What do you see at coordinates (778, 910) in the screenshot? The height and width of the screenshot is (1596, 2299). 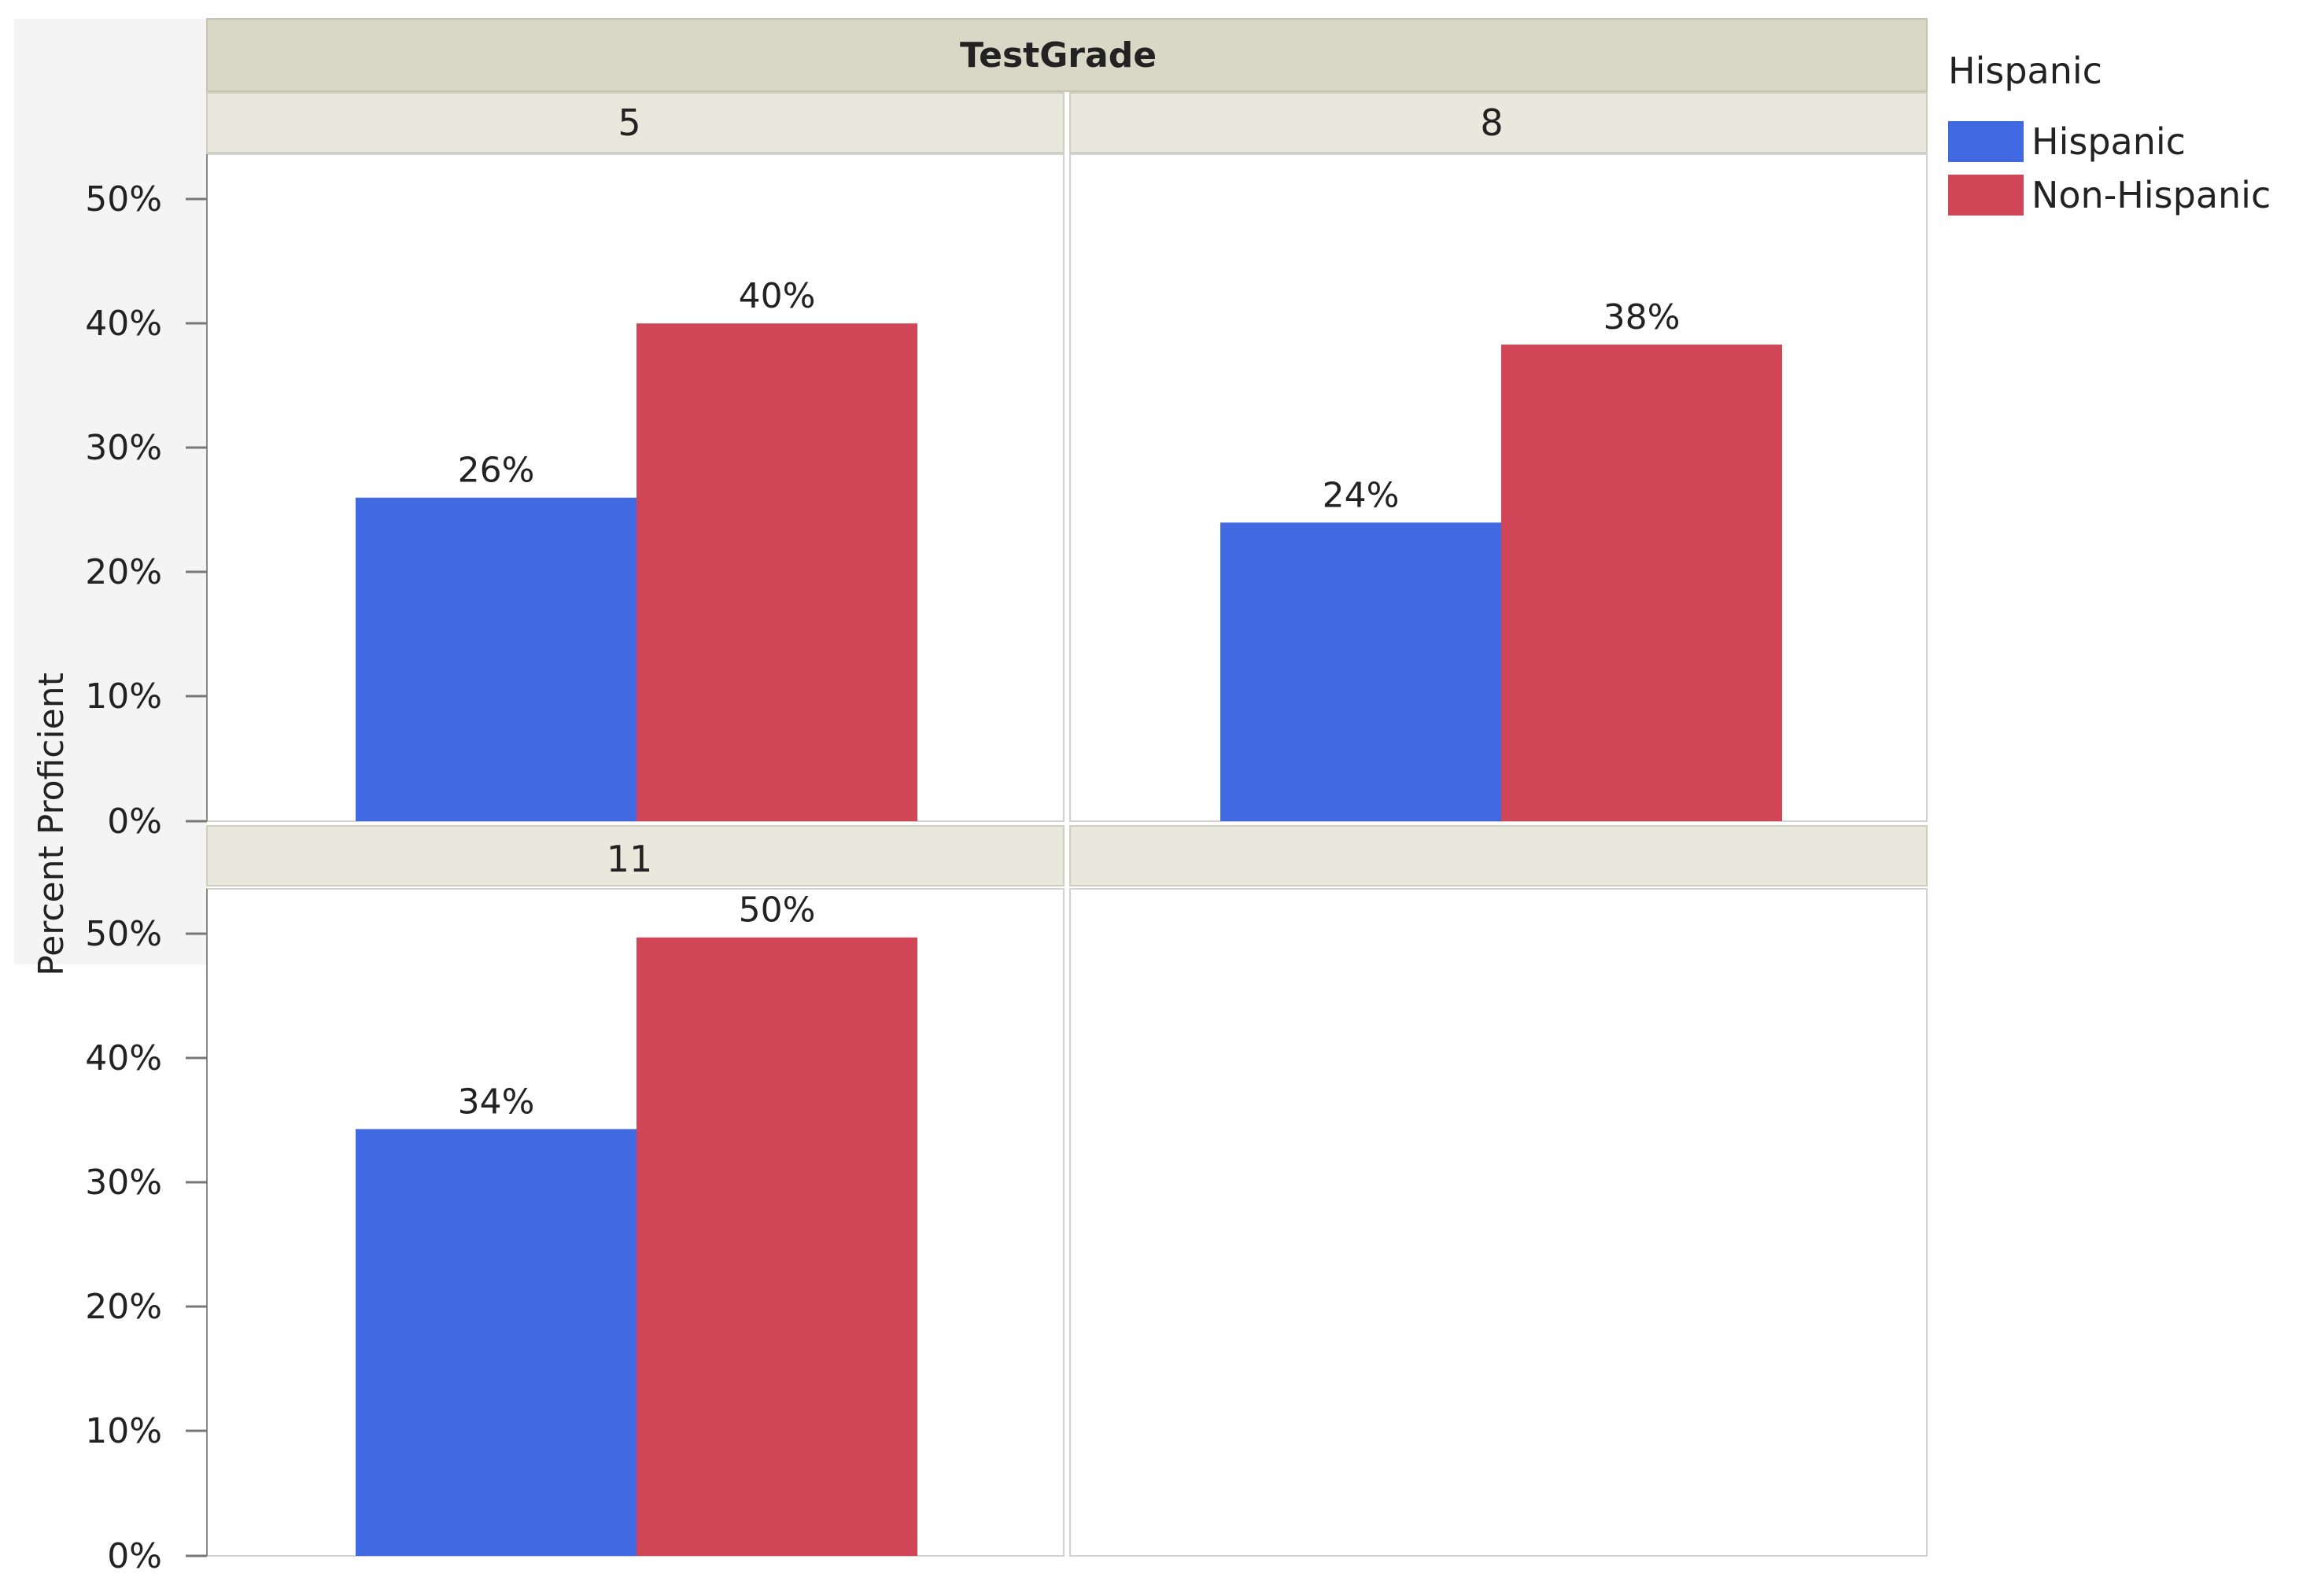 I see `bar-label: 50%` at bounding box center [778, 910].